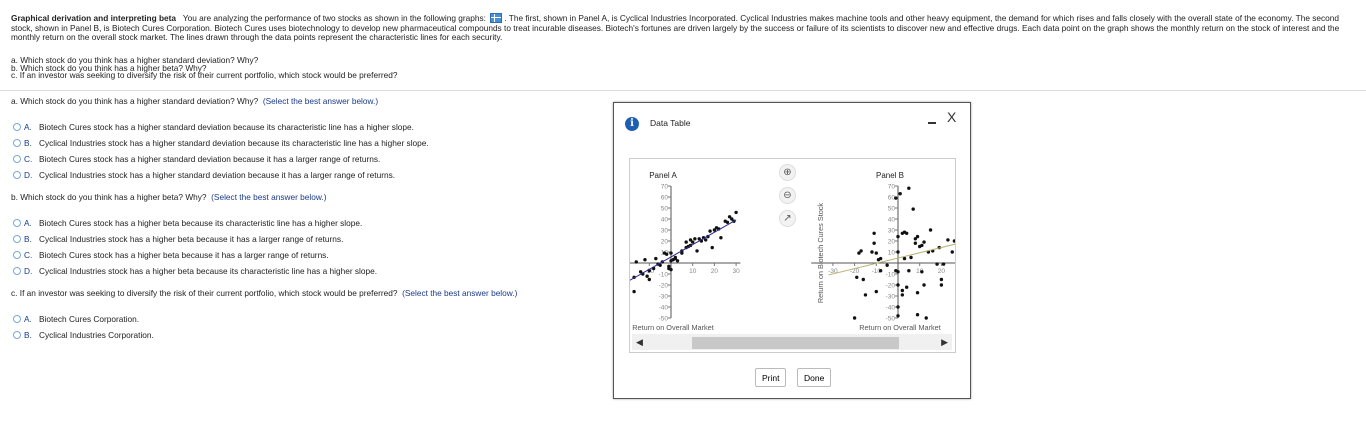  I want to click on open-external-icon: ↗, so click(787, 218).